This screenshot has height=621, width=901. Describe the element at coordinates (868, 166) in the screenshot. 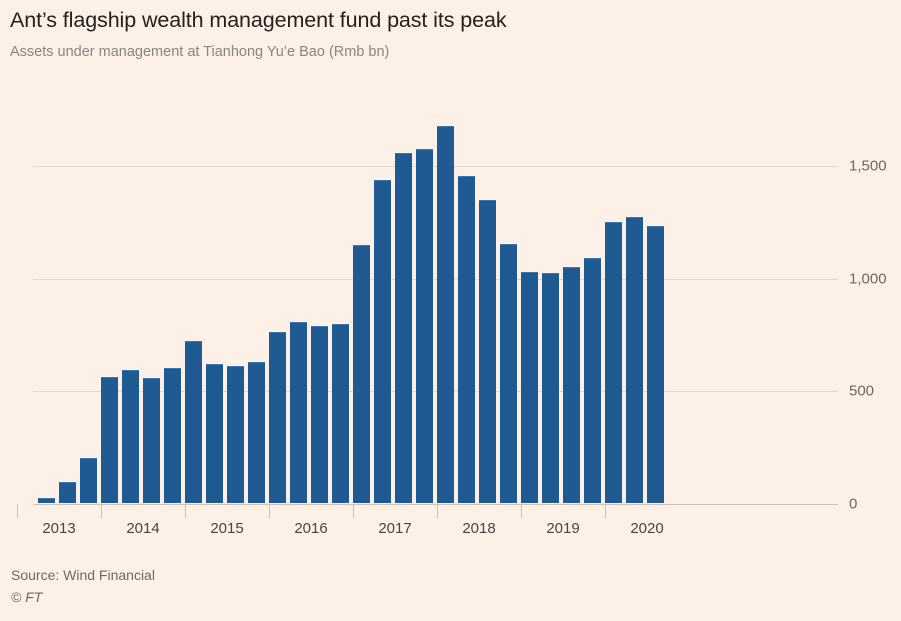

I see `y-tick-label: 1,500` at that location.